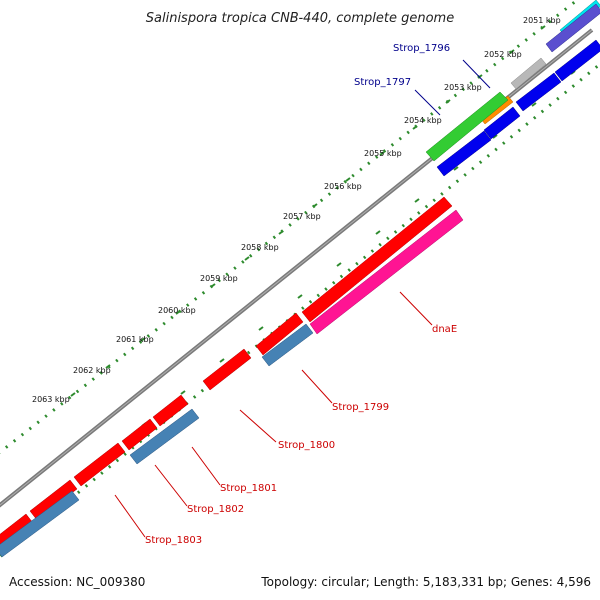 Image resolution: width=600 pixels, height=600 pixels. Describe the element at coordinates (343, 186) in the screenshot. I see `kbp-label: 2056 kbp` at that location.